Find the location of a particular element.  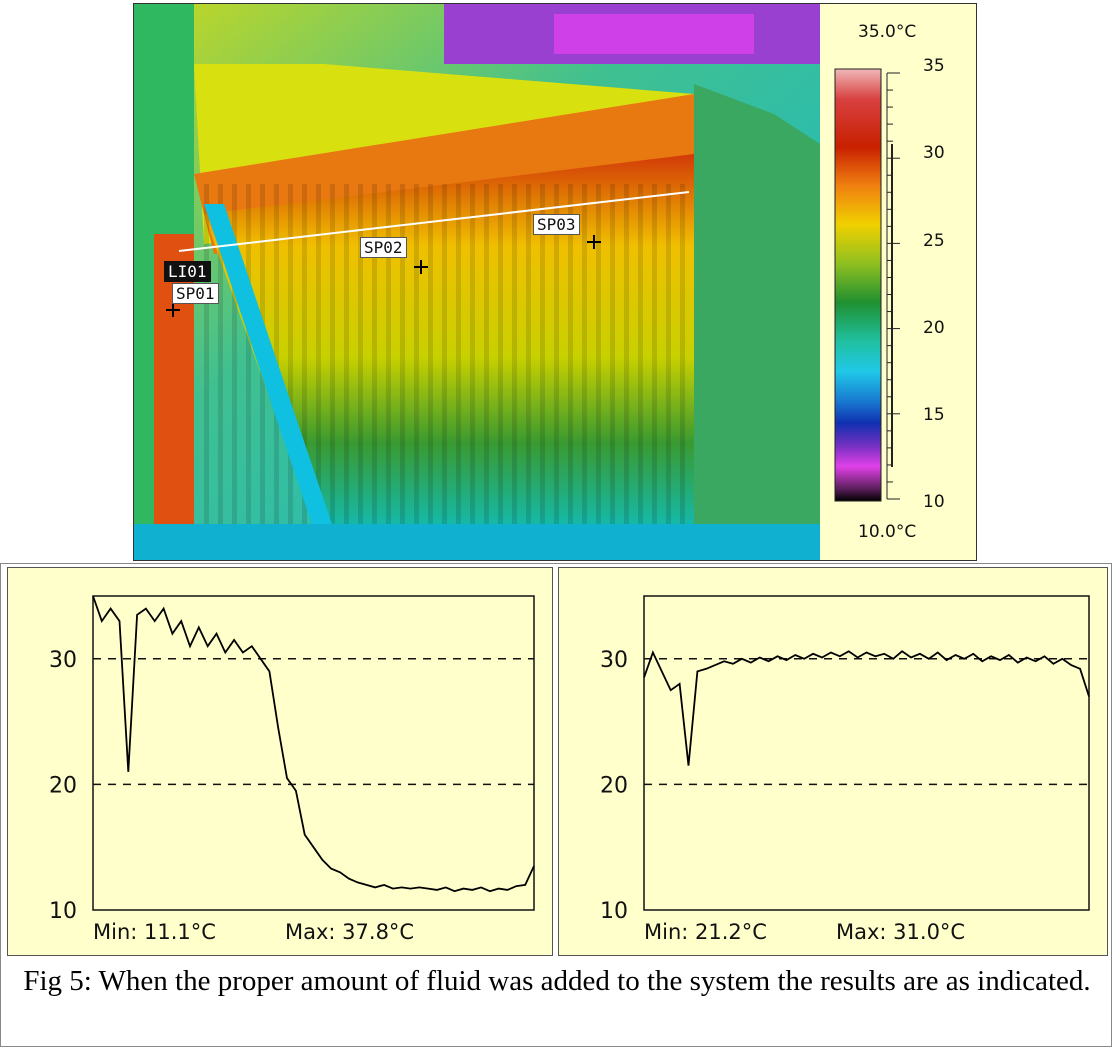

spot-label-sp02: SP02 is located at coordinates (383, 247).